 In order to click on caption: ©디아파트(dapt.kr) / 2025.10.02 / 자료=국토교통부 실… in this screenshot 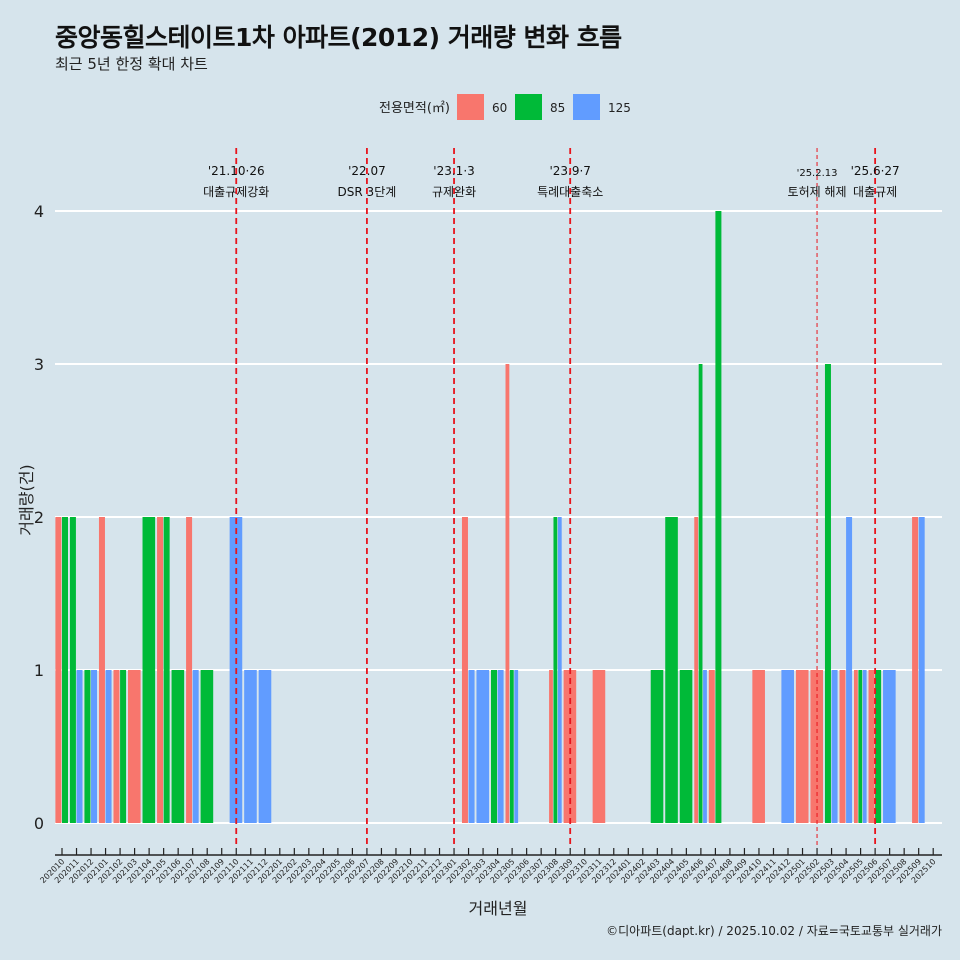, I will do `click(774, 931)`.